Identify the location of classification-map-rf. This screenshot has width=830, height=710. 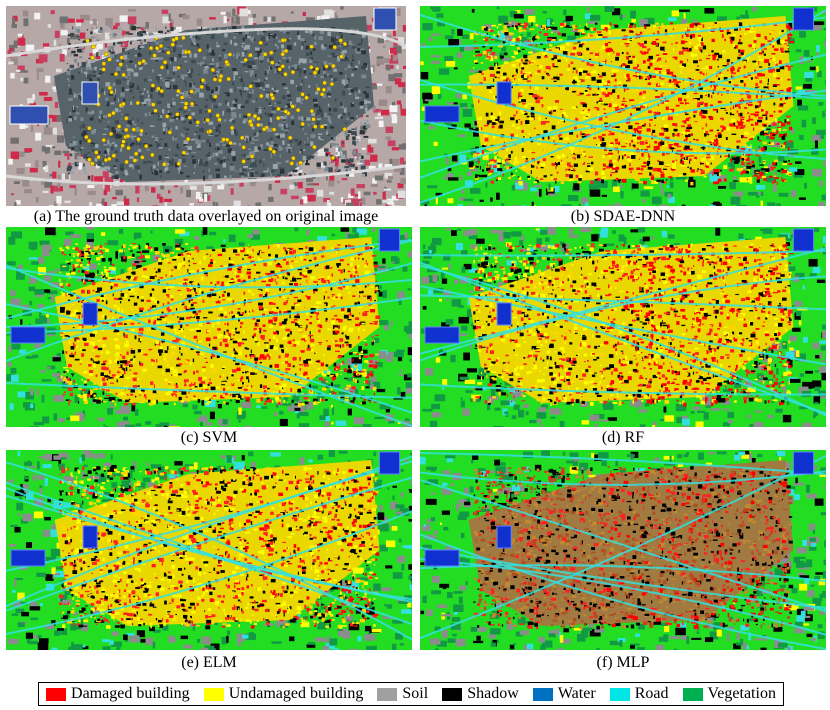
(623, 327).